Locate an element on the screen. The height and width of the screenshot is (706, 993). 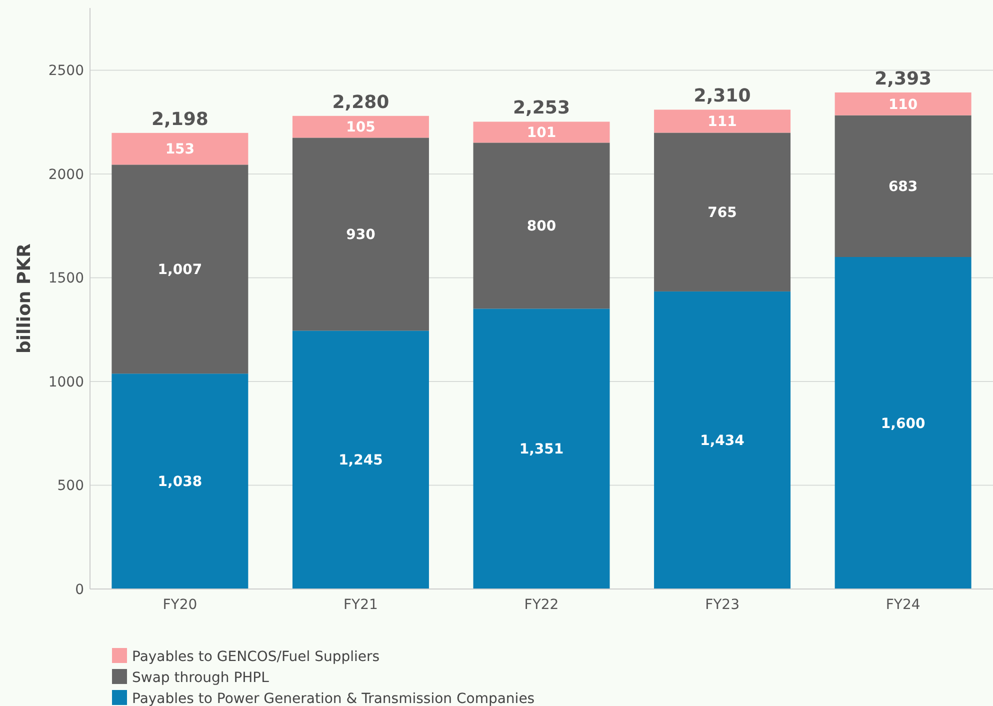
total-label: 2,310 is located at coordinates (722, 96).